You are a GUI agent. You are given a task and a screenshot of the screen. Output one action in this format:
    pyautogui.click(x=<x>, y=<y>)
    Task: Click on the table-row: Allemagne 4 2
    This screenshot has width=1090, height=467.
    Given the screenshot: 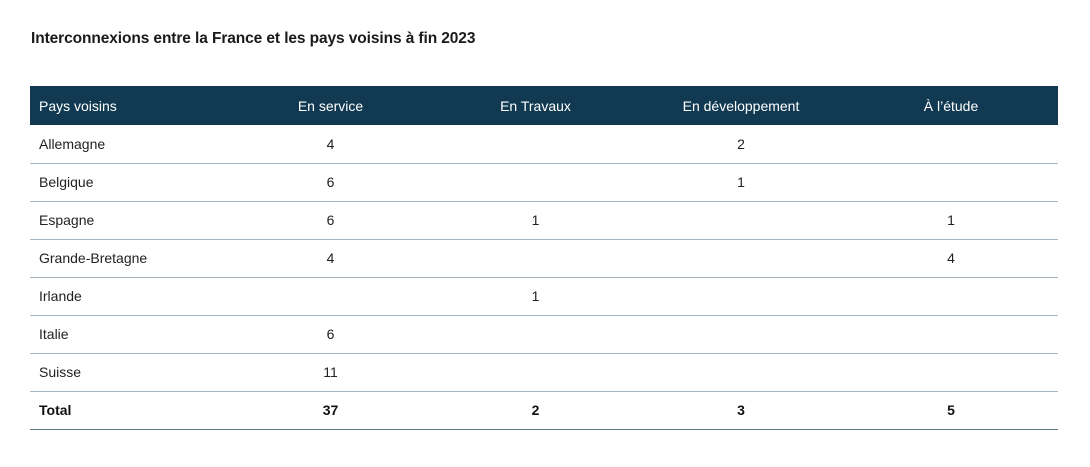 What is the action you would take?
    pyautogui.click(x=544, y=144)
    